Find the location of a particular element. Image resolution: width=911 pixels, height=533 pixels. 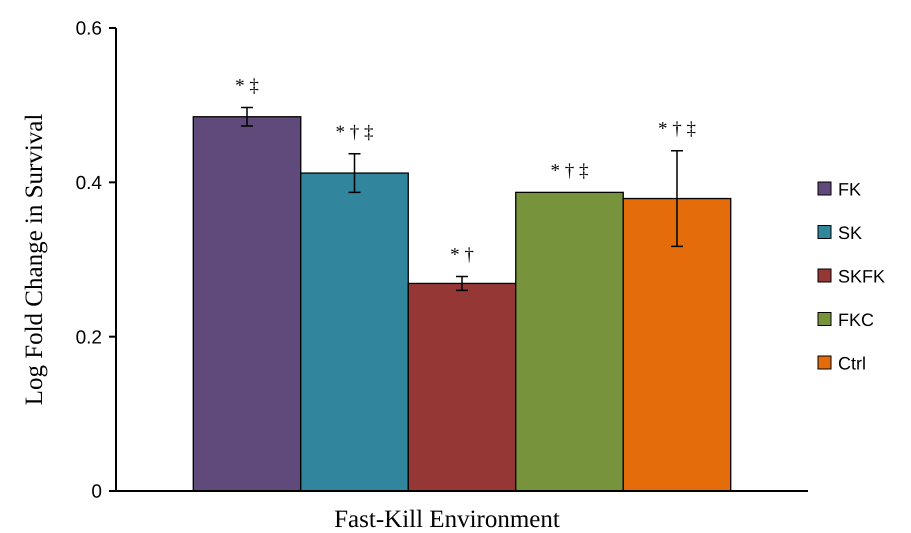

y-tick-label: 0 is located at coordinates (96, 492).